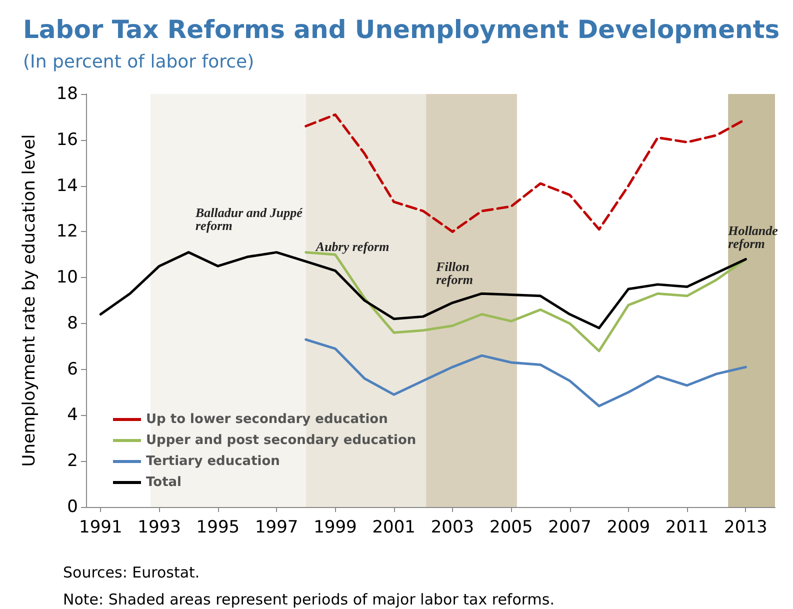  What do you see at coordinates (454, 273) in the screenshot?
I see `band-label: Fillon reform` at bounding box center [454, 273].